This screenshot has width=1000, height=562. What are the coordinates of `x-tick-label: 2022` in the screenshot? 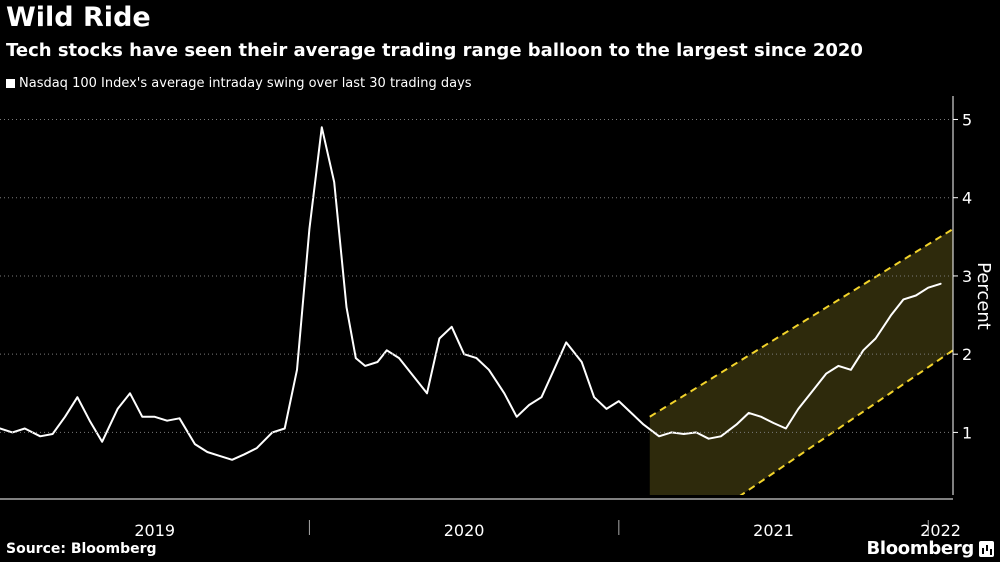 It's located at (940, 530).